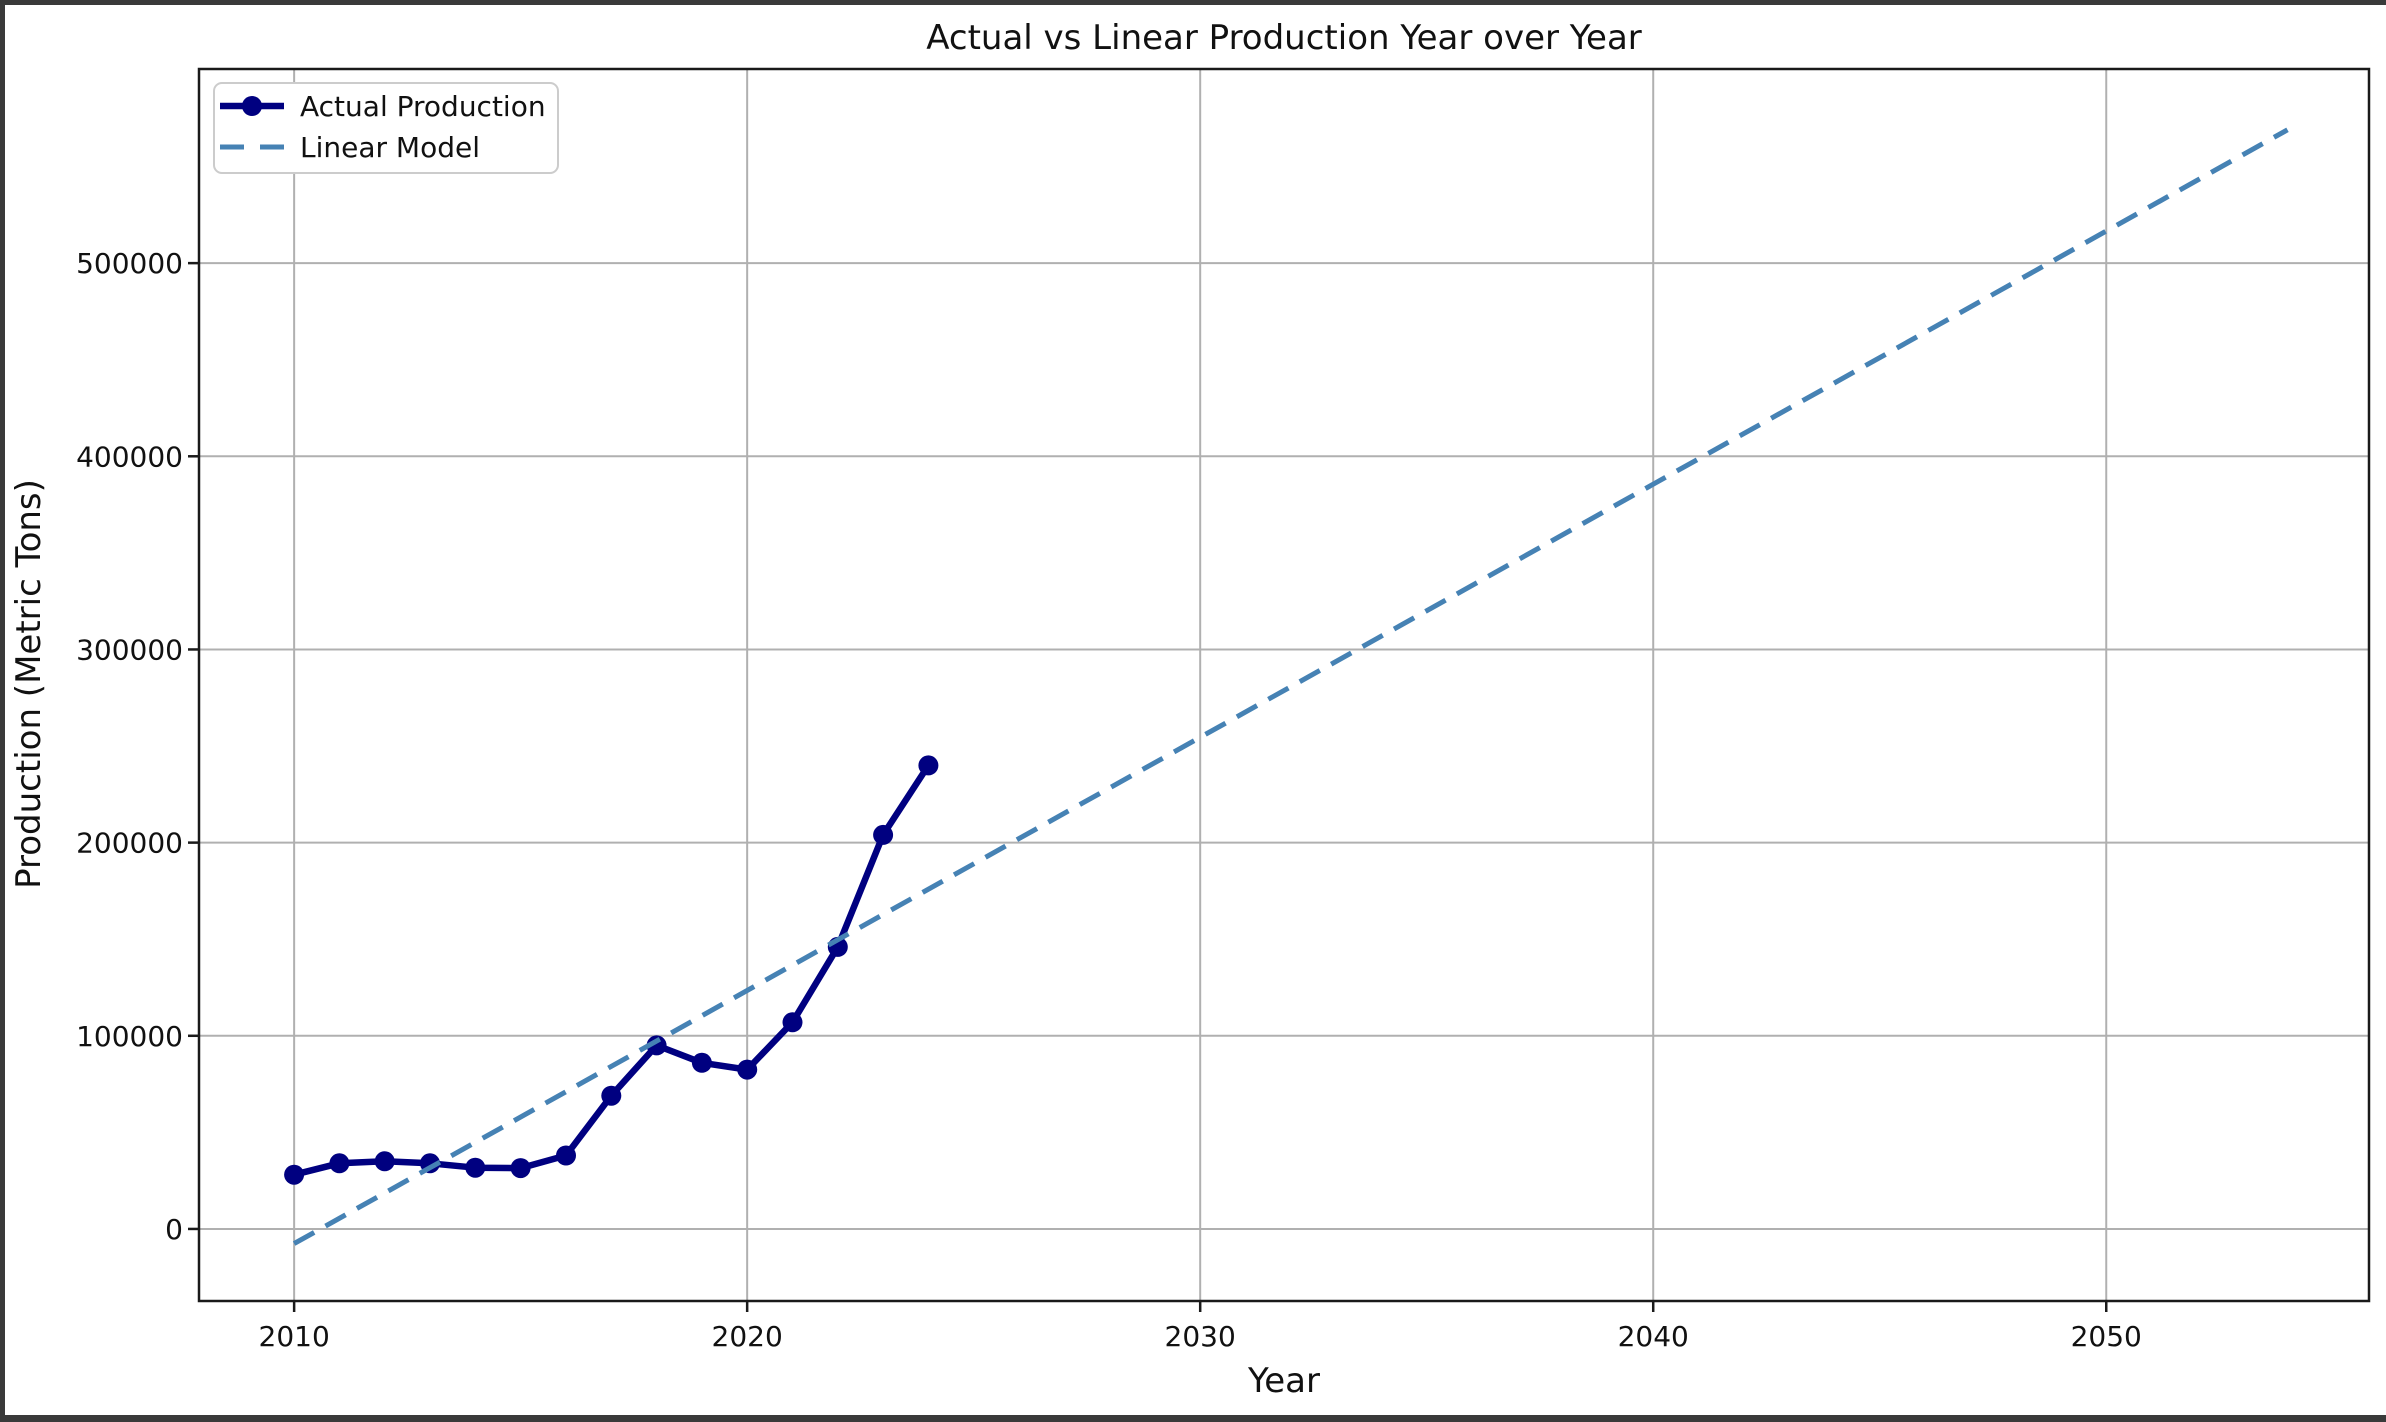 Image resolution: width=2386 pixels, height=1422 pixels. I want to click on legend-box, so click(386, 128).